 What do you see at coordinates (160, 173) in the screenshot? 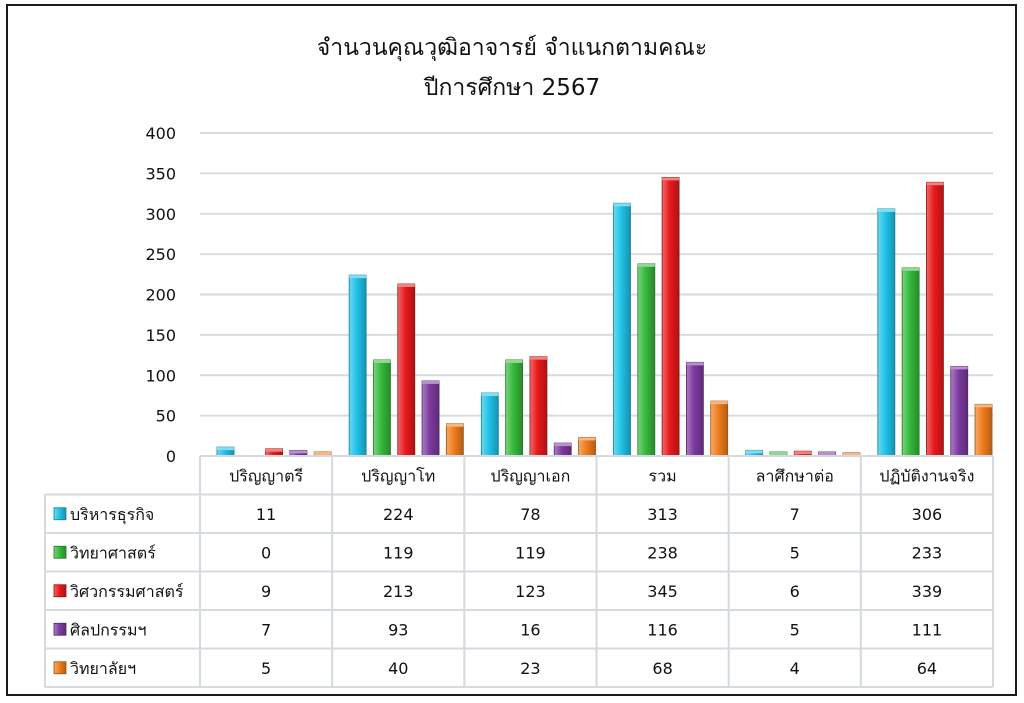
I see `y-tick-label: 350` at bounding box center [160, 173].